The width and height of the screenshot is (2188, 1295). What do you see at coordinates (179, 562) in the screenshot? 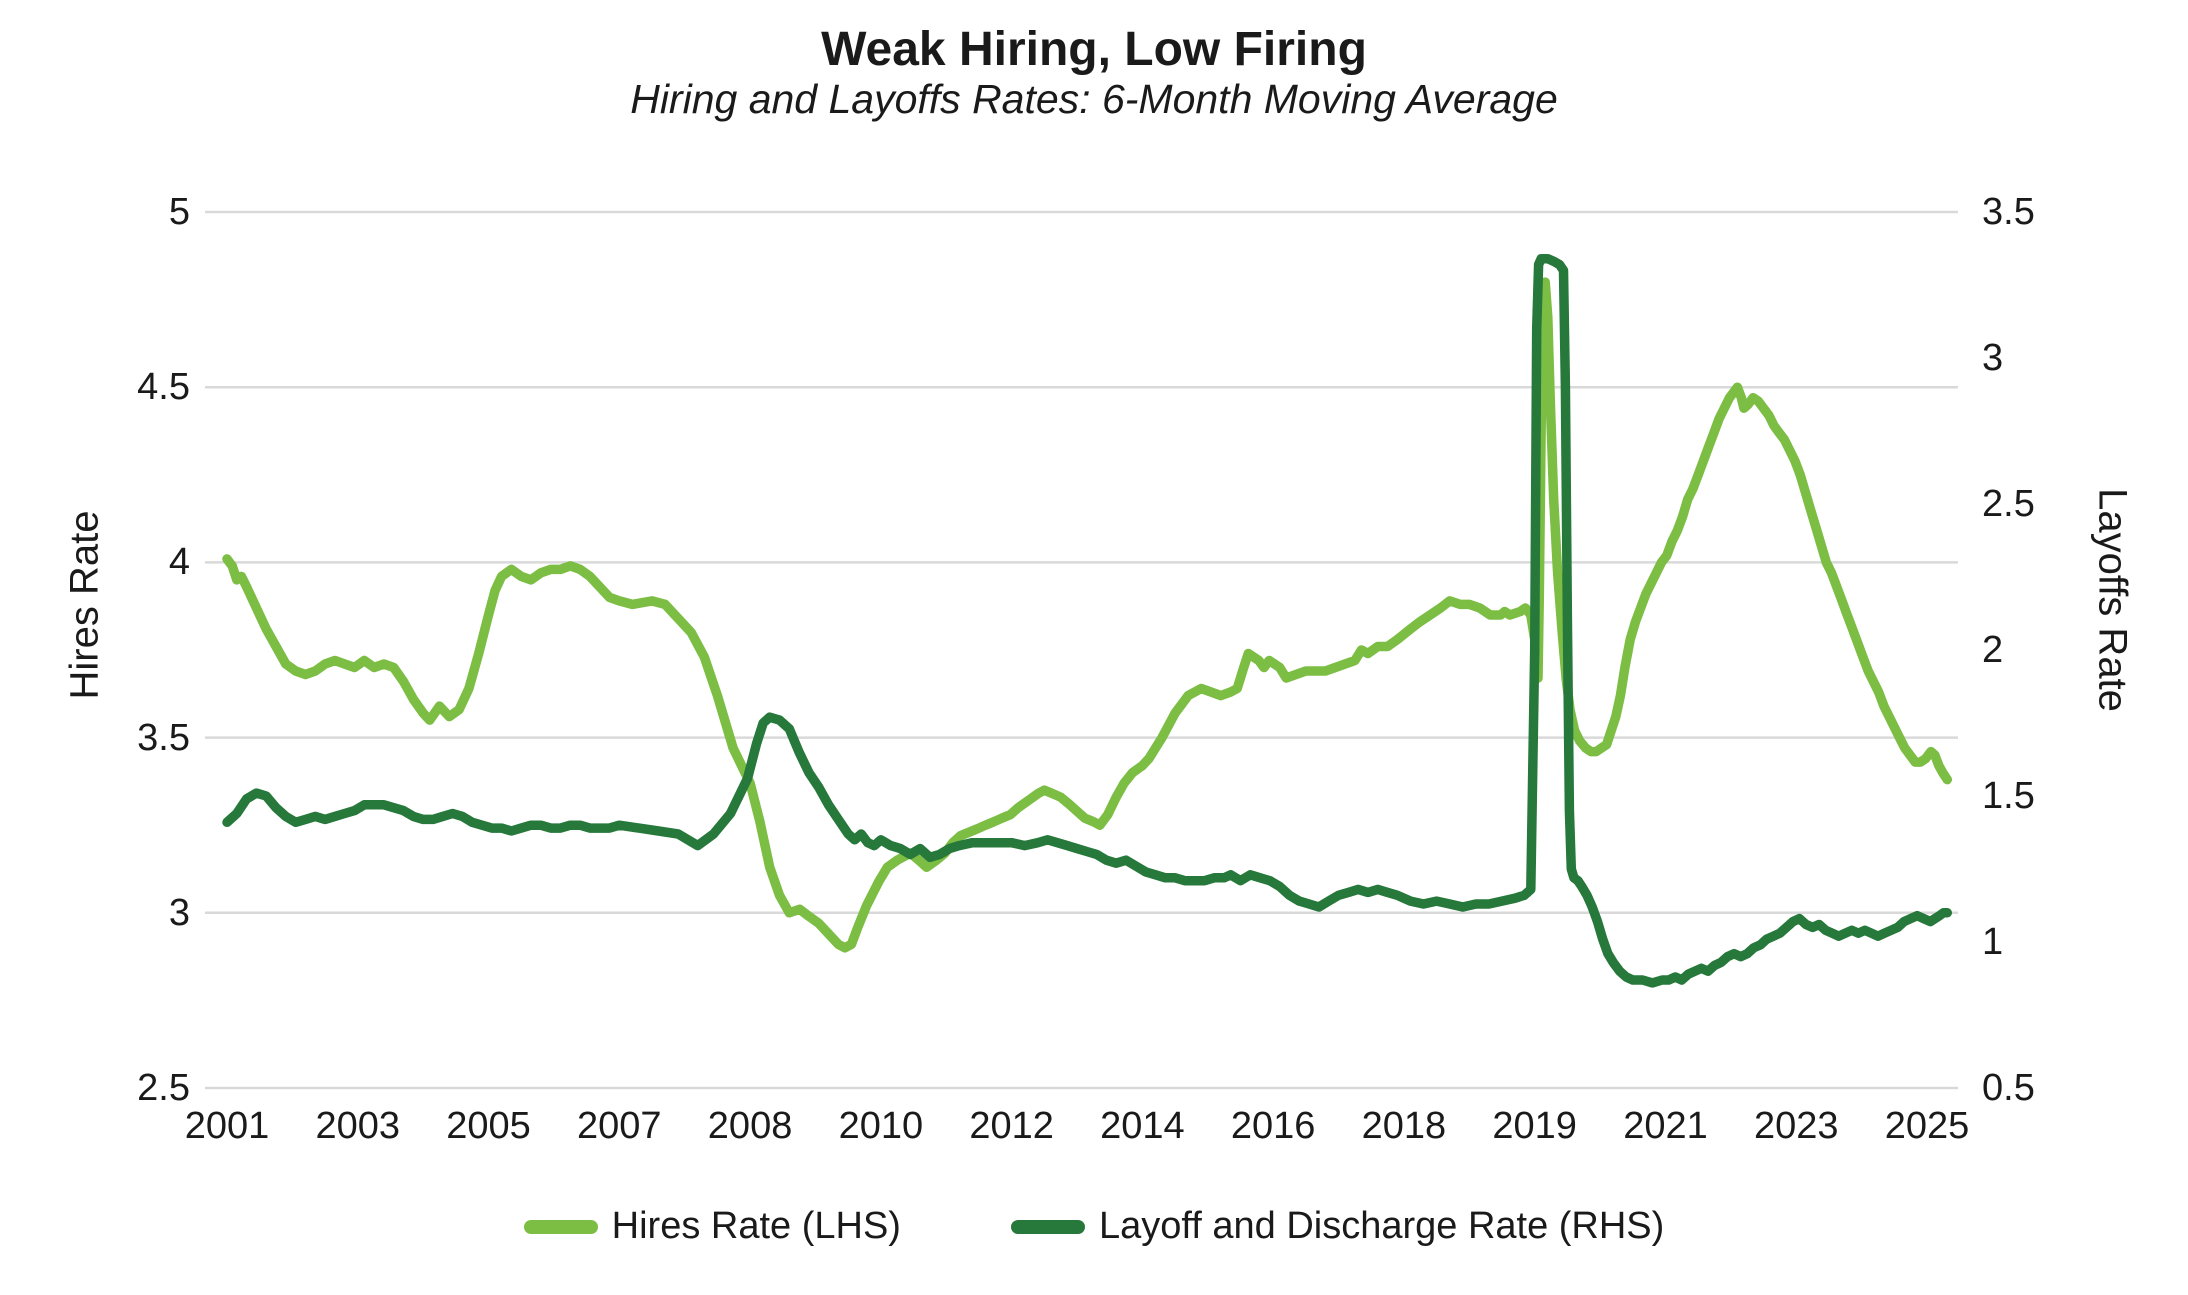
I see `left-axis-tick-label: 4` at bounding box center [179, 562].